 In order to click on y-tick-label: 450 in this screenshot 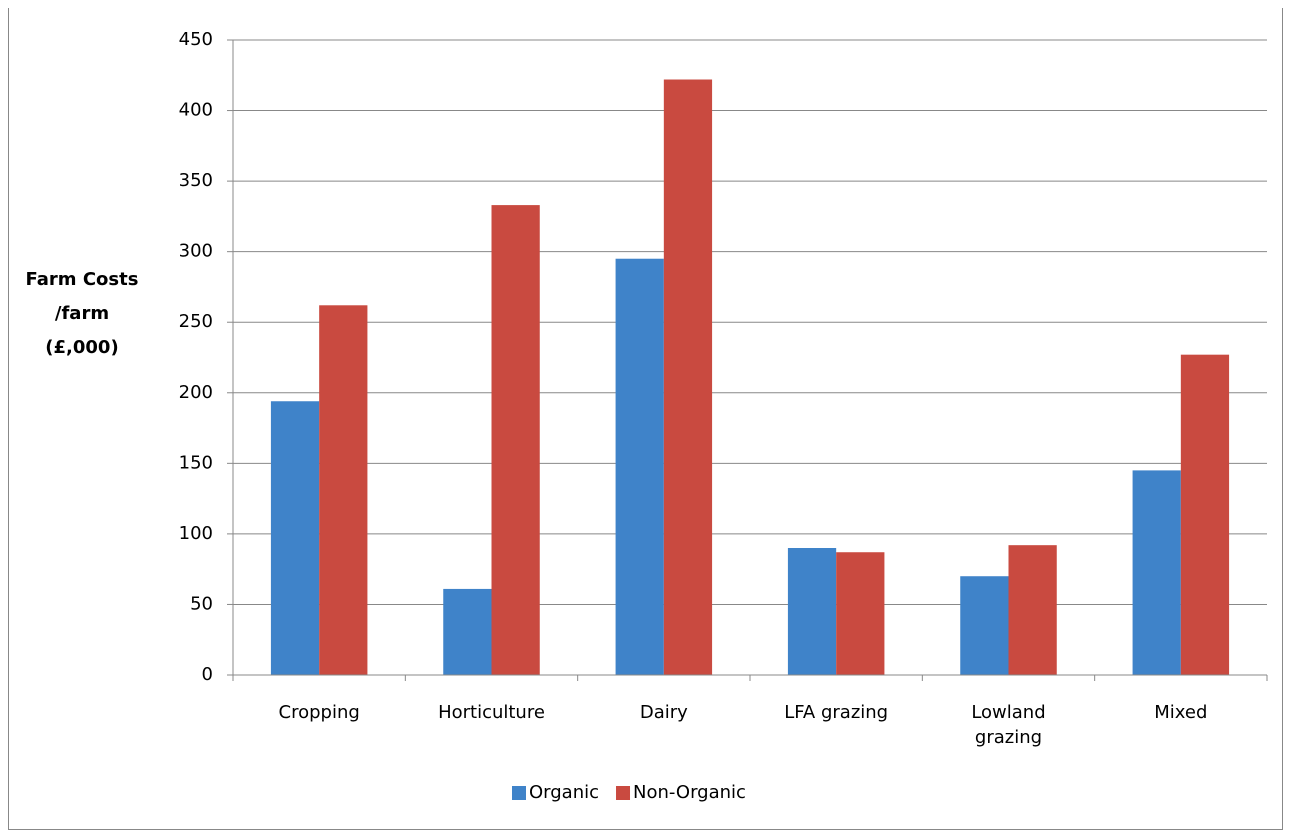, I will do `click(196, 39)`.